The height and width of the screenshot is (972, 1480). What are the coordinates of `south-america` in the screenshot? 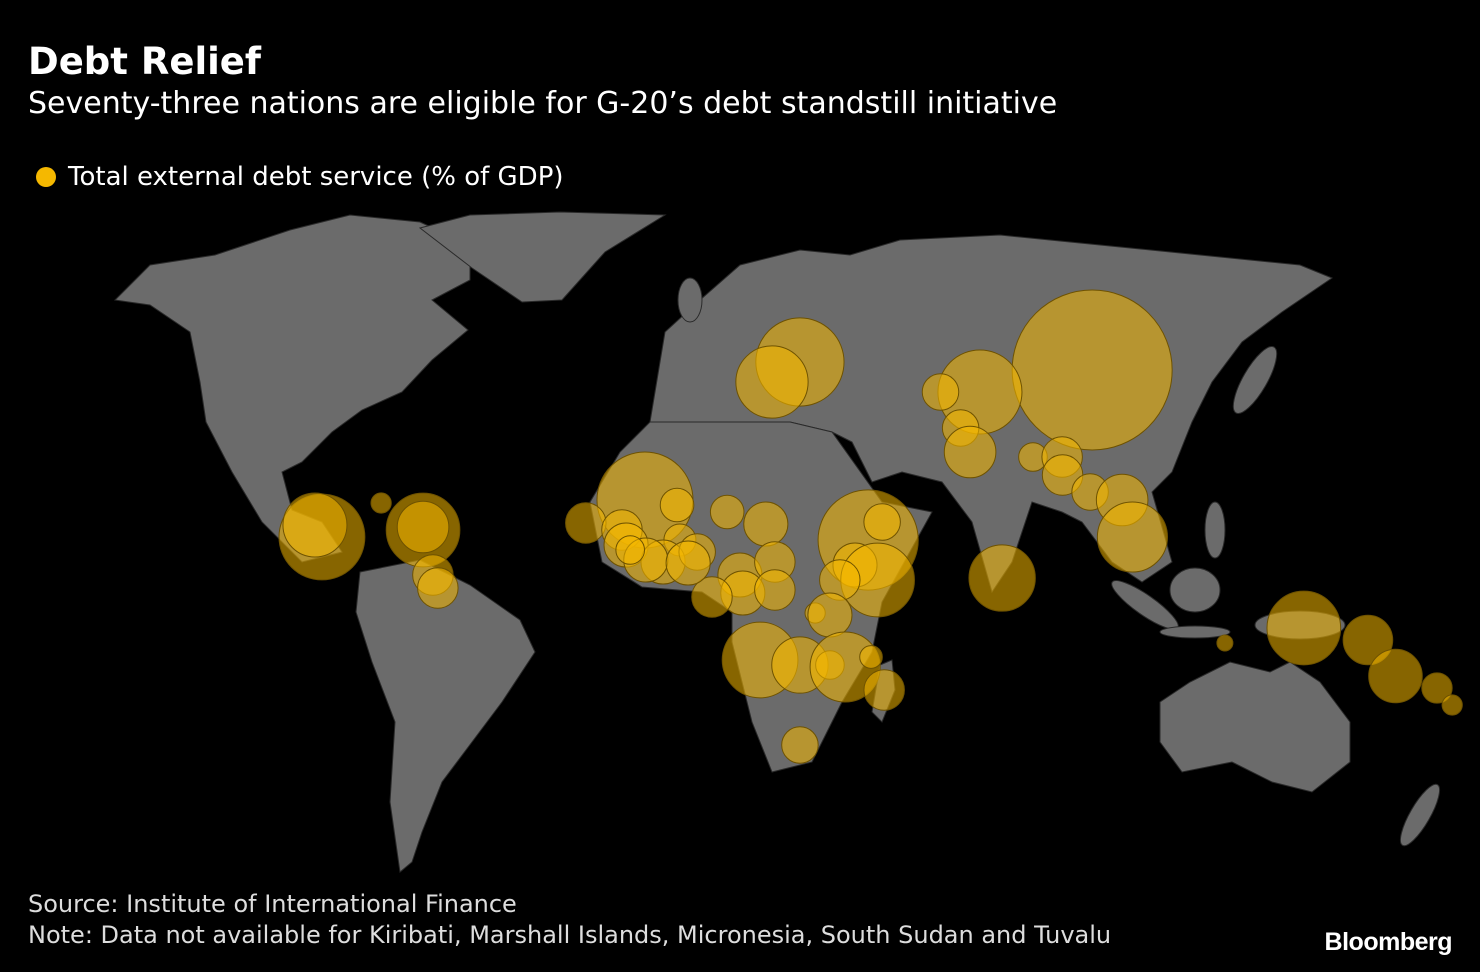 It's located at (445, 716).